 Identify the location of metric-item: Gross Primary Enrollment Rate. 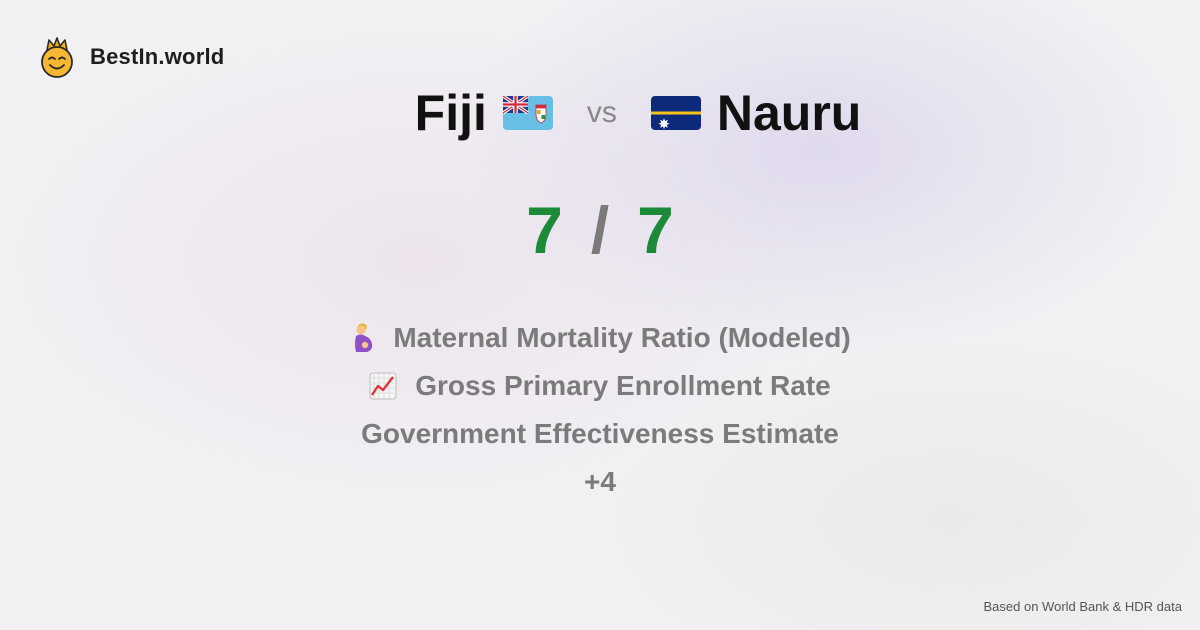
(600, 386).